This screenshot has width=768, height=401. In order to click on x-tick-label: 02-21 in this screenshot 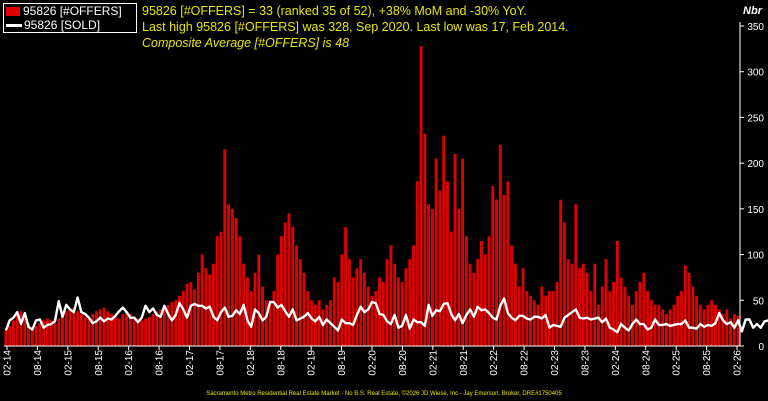, I will do `click(433, 363)`.